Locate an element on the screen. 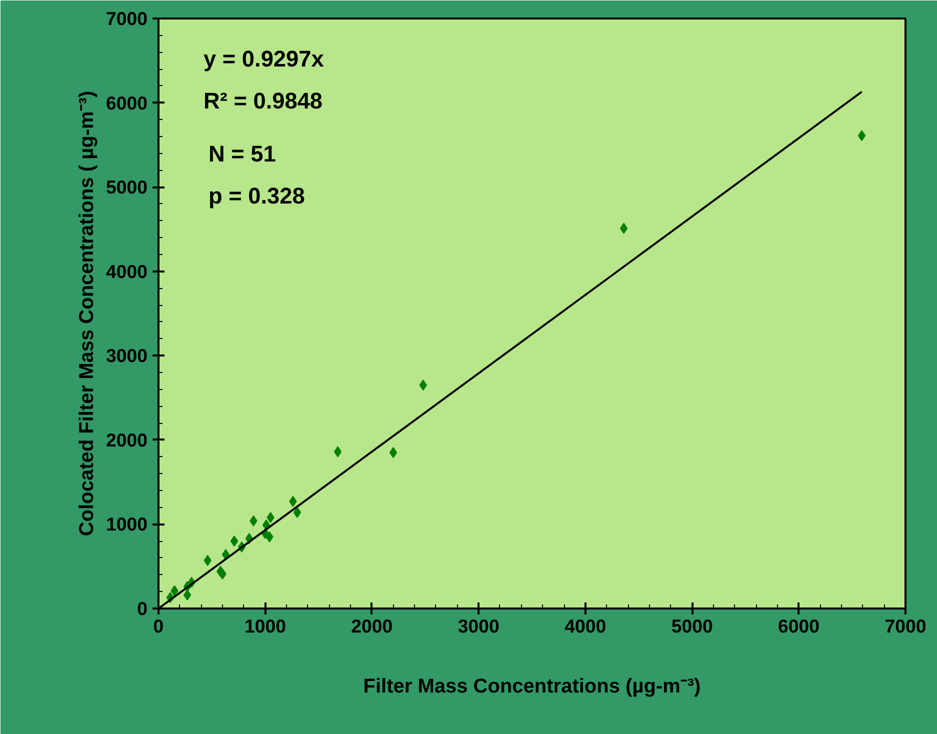  x-tick-label: 4000 is located at coordinates (585, 626).